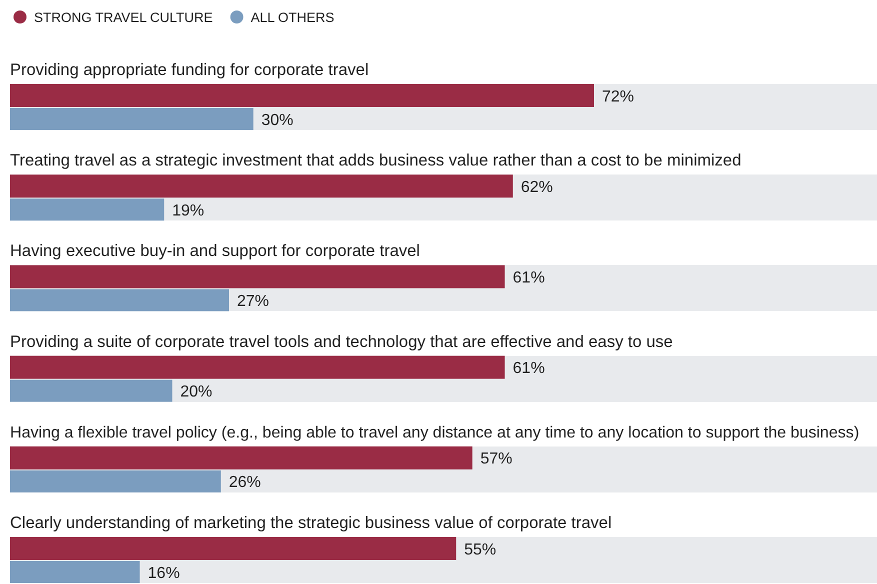 This screenshot has width=877, height=584. Describe the element at coordinates (188, 211) in the screenshot. I see `data-label: 19%` at that location.